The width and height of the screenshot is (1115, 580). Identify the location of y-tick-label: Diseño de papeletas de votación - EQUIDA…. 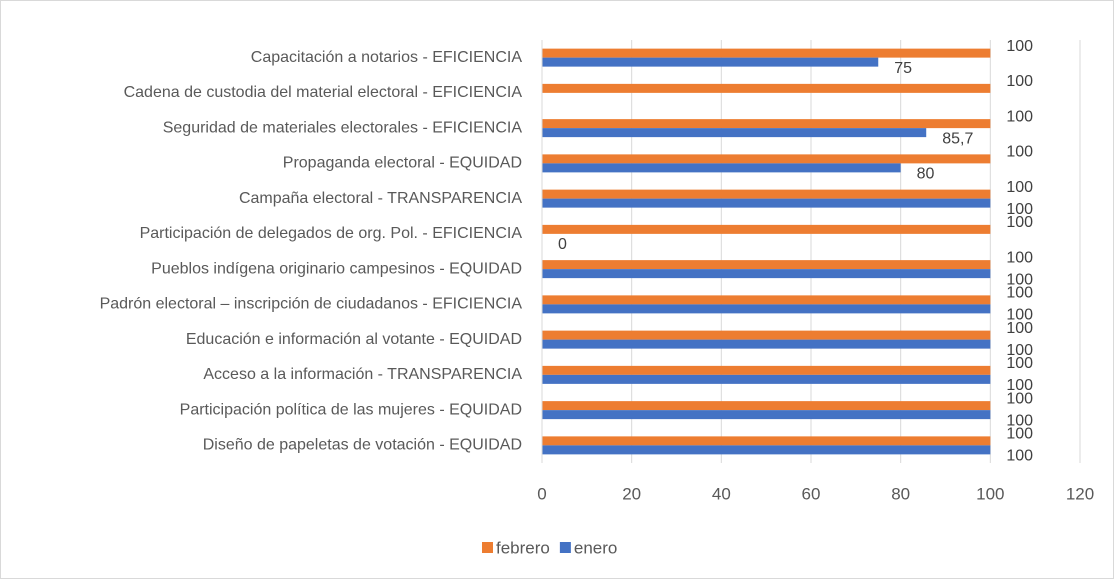
(362, 445).